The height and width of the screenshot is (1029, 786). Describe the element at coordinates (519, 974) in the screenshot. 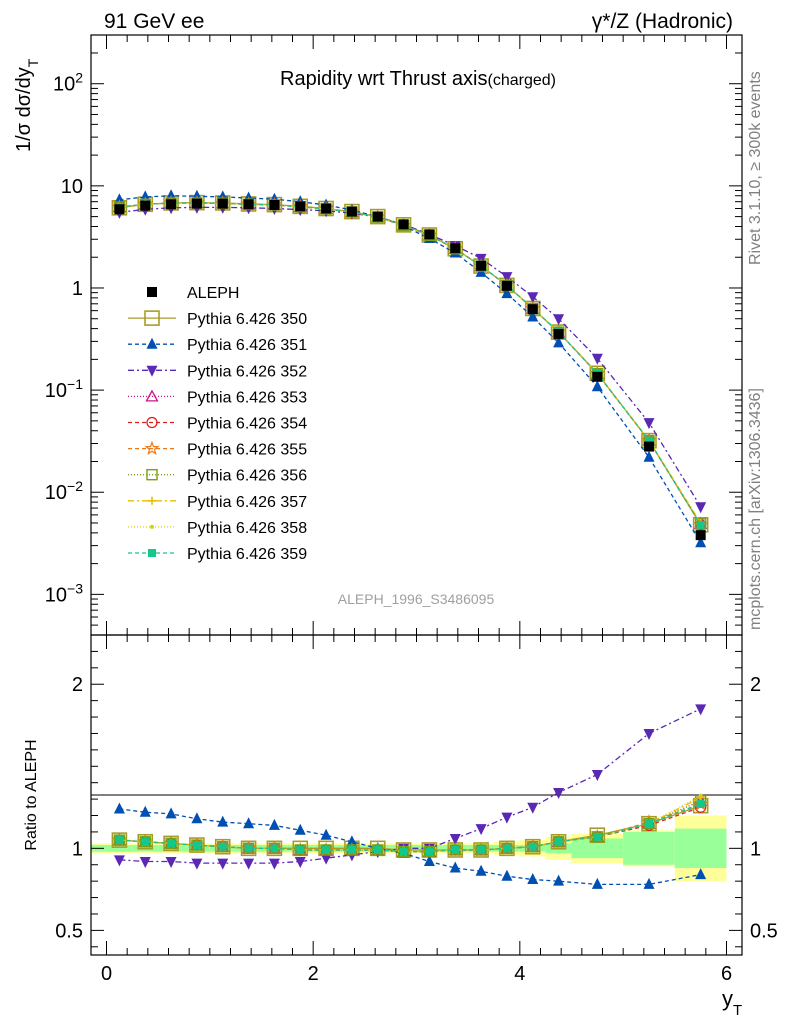

I see `xtick-label: 4` at that location.